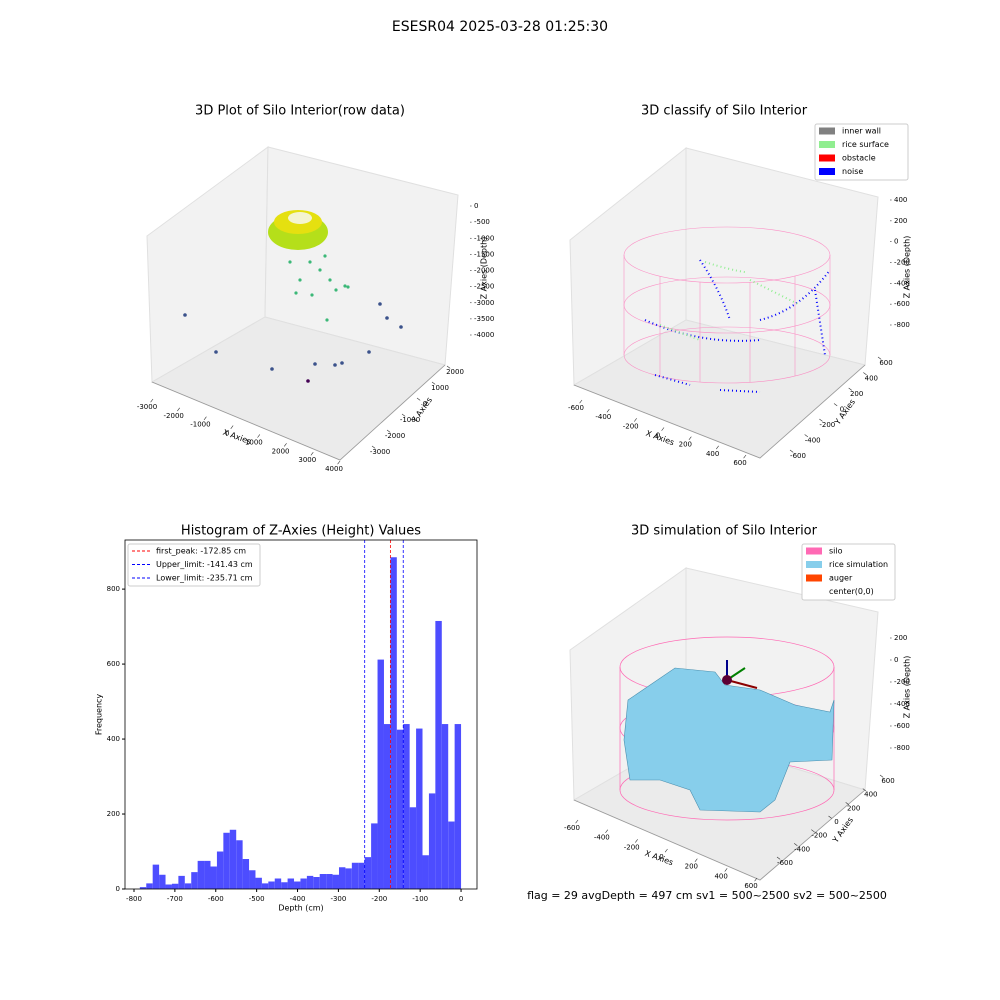  What do you see at coordinates (175, 899) in the screenshot?
I see `x-tick-label: -700` at bounding box center [175, 899].